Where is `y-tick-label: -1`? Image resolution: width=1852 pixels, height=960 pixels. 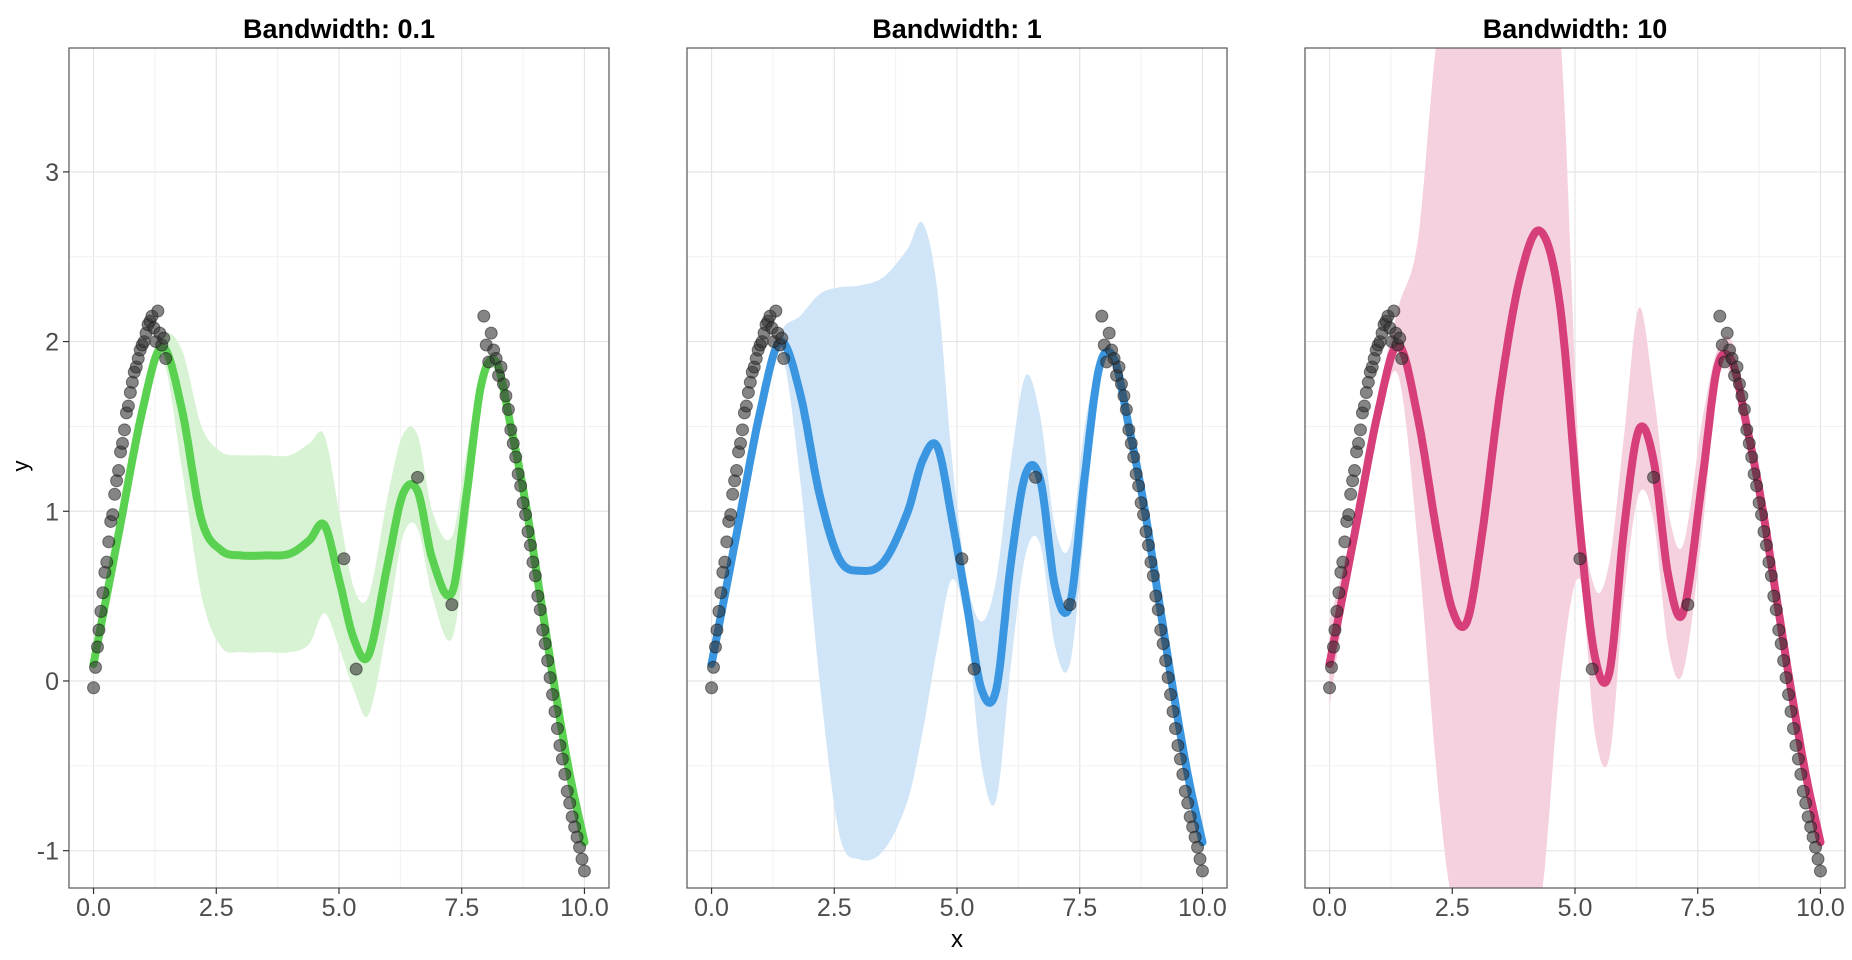 y-tick-label: -1 is located at coordinates (48, 852).